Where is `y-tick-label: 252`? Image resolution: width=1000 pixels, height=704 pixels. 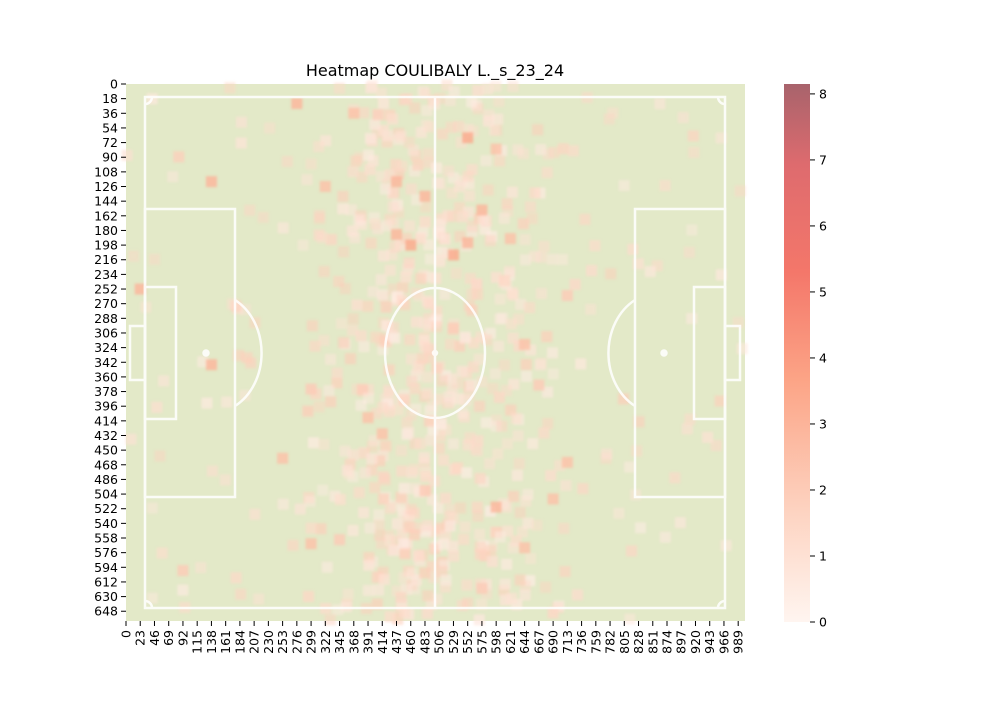 y-tick-label: 252 is located at coordinates (106, 289).